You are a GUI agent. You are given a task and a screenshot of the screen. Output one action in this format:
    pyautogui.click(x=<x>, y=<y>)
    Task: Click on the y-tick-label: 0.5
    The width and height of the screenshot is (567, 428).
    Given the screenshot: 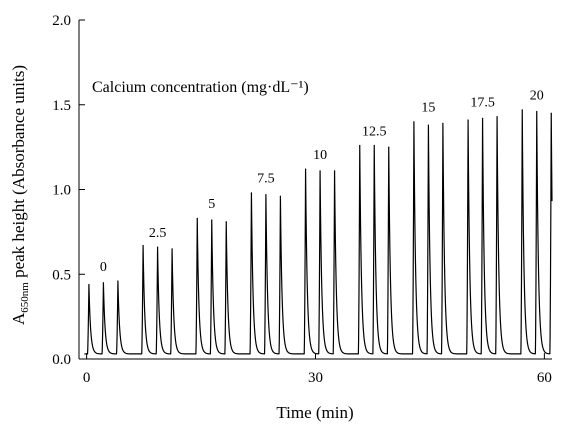 What is the action you would take?
    pyautogui.click(x=61, y=275)
    